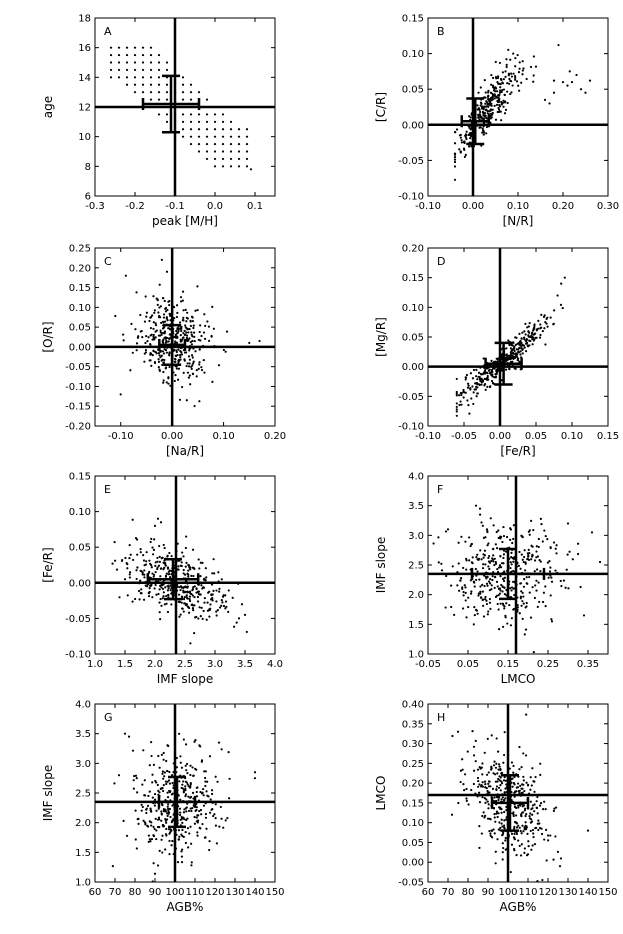 The image size is (623, 934). What do you see at coordinates (48, 336) in the screenshot?
I see `y-axis-label: [O/R]` at bounding box center [48, 336].